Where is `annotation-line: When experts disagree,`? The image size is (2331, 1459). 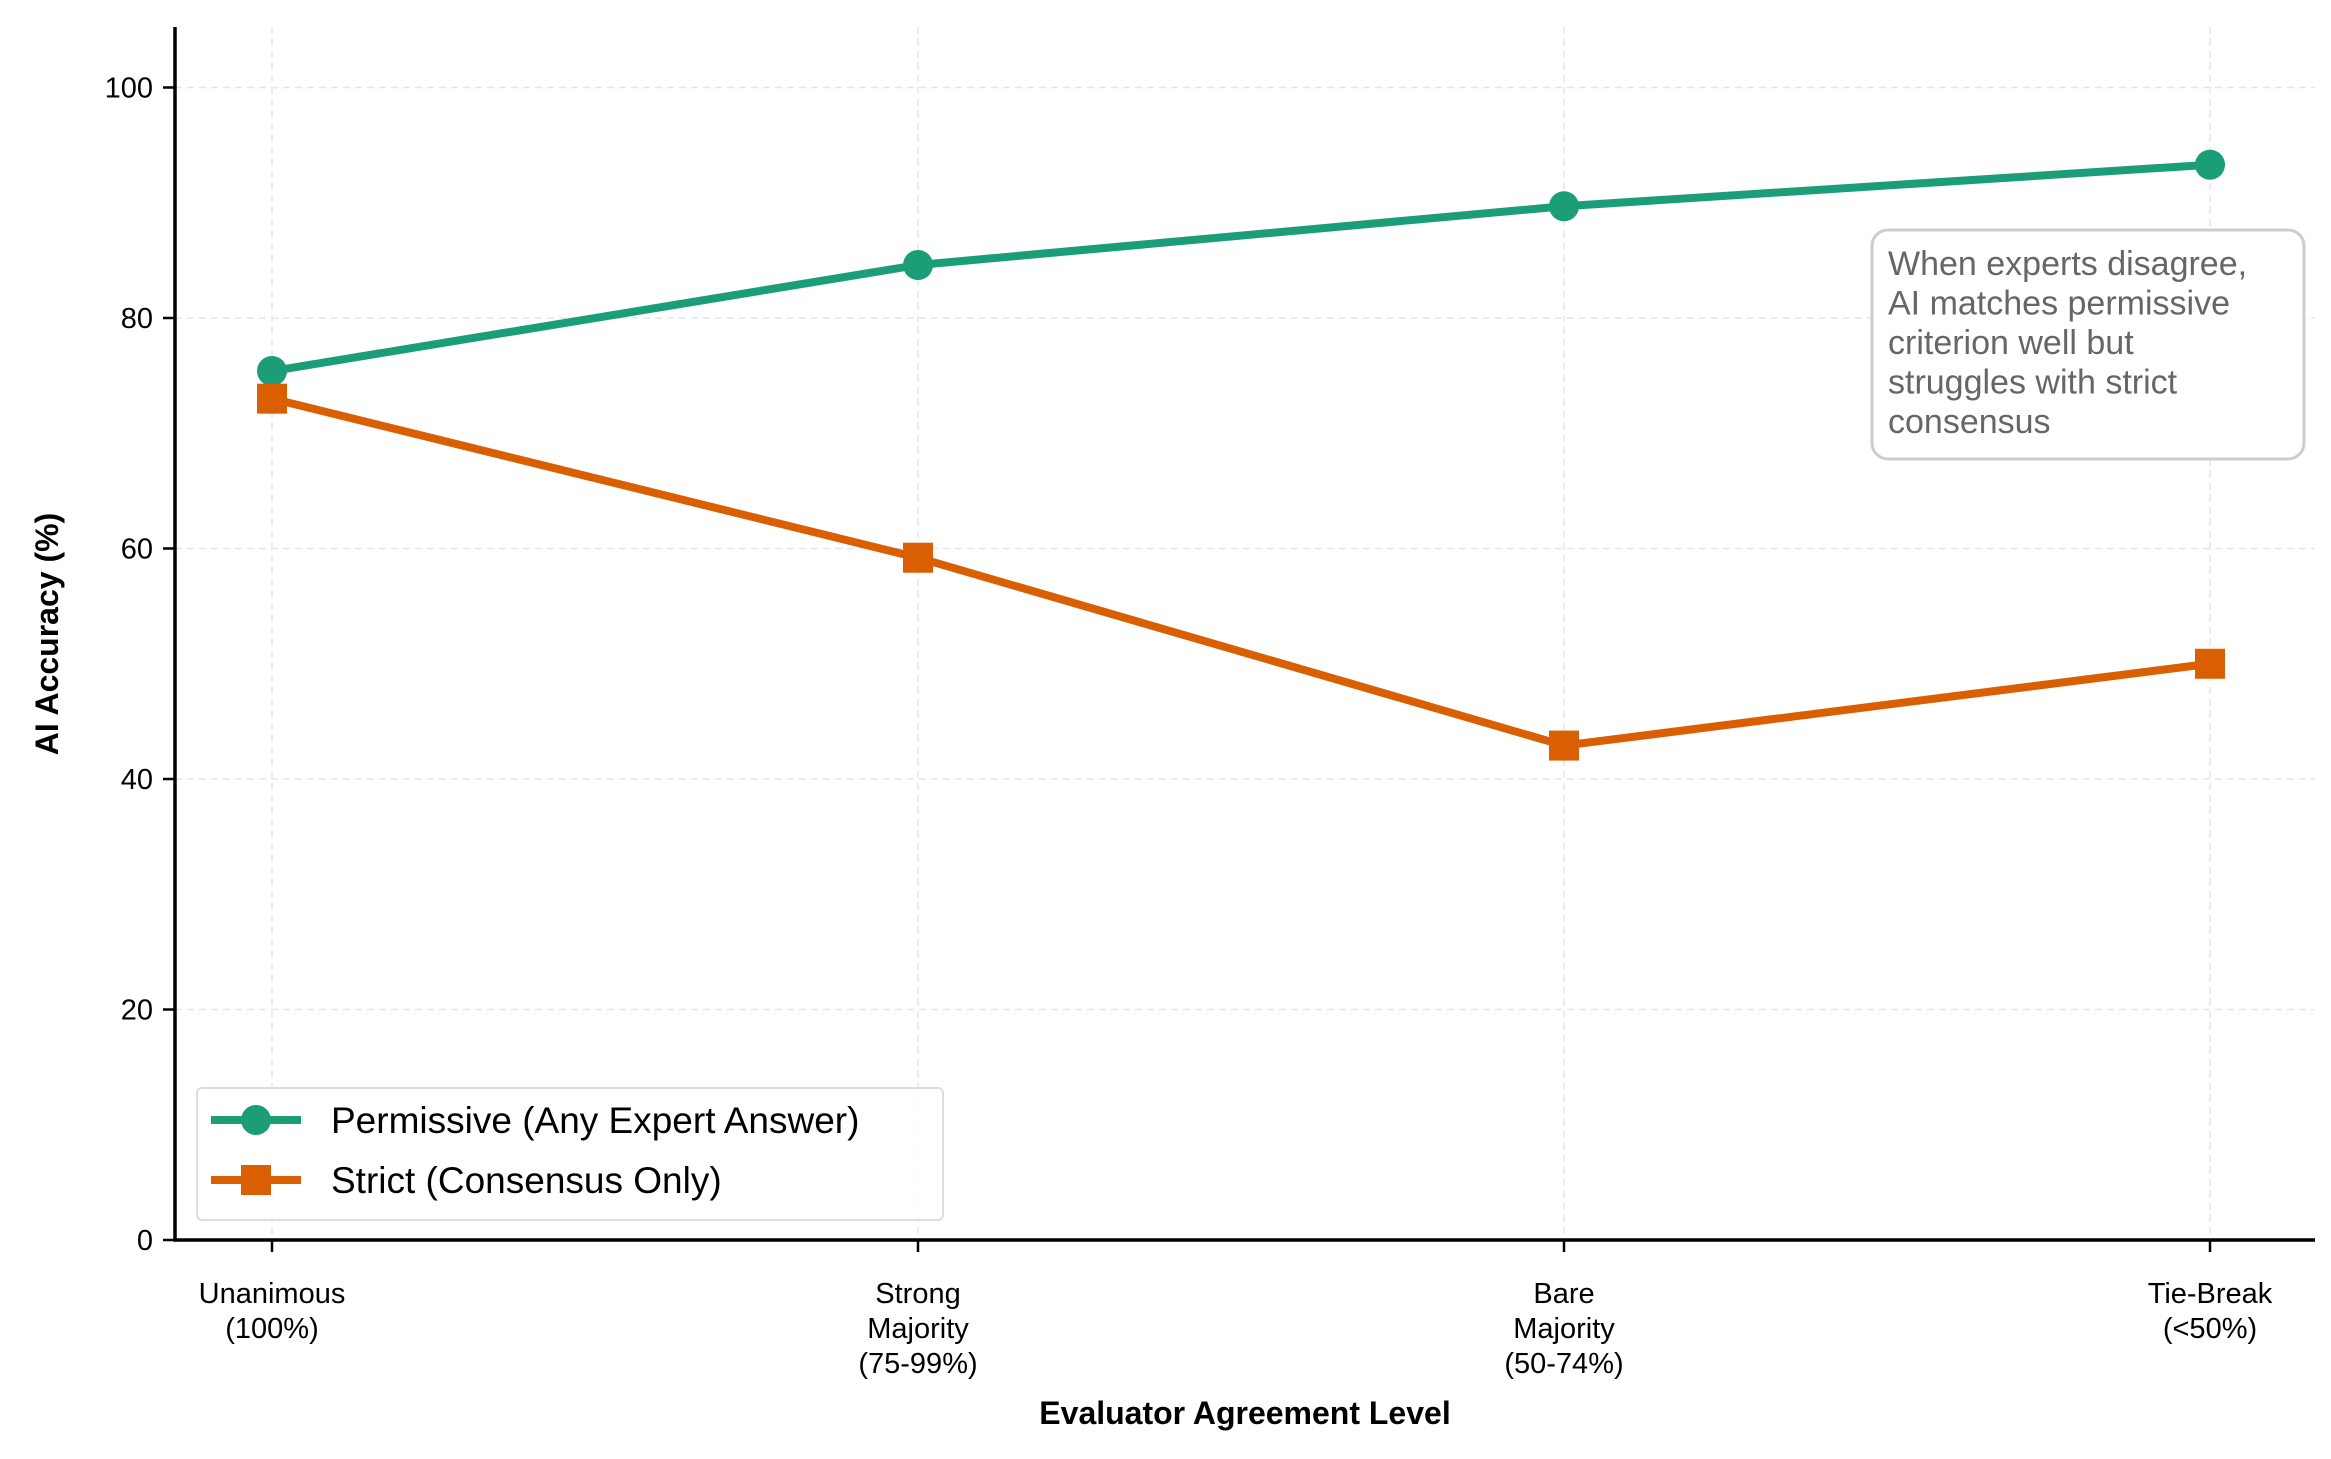
annotation-line: When experts disagree, is located at coordinates (2067, 264).